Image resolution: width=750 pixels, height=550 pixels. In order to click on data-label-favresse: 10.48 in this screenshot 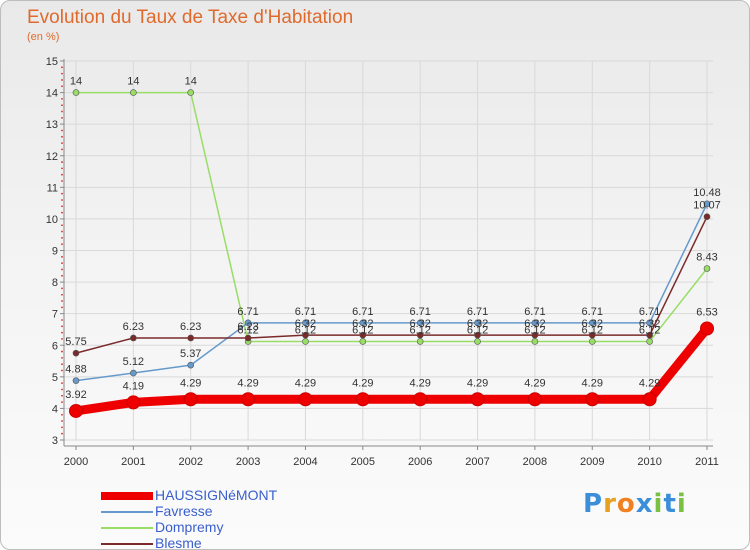, I will do `click(707, 193)`.